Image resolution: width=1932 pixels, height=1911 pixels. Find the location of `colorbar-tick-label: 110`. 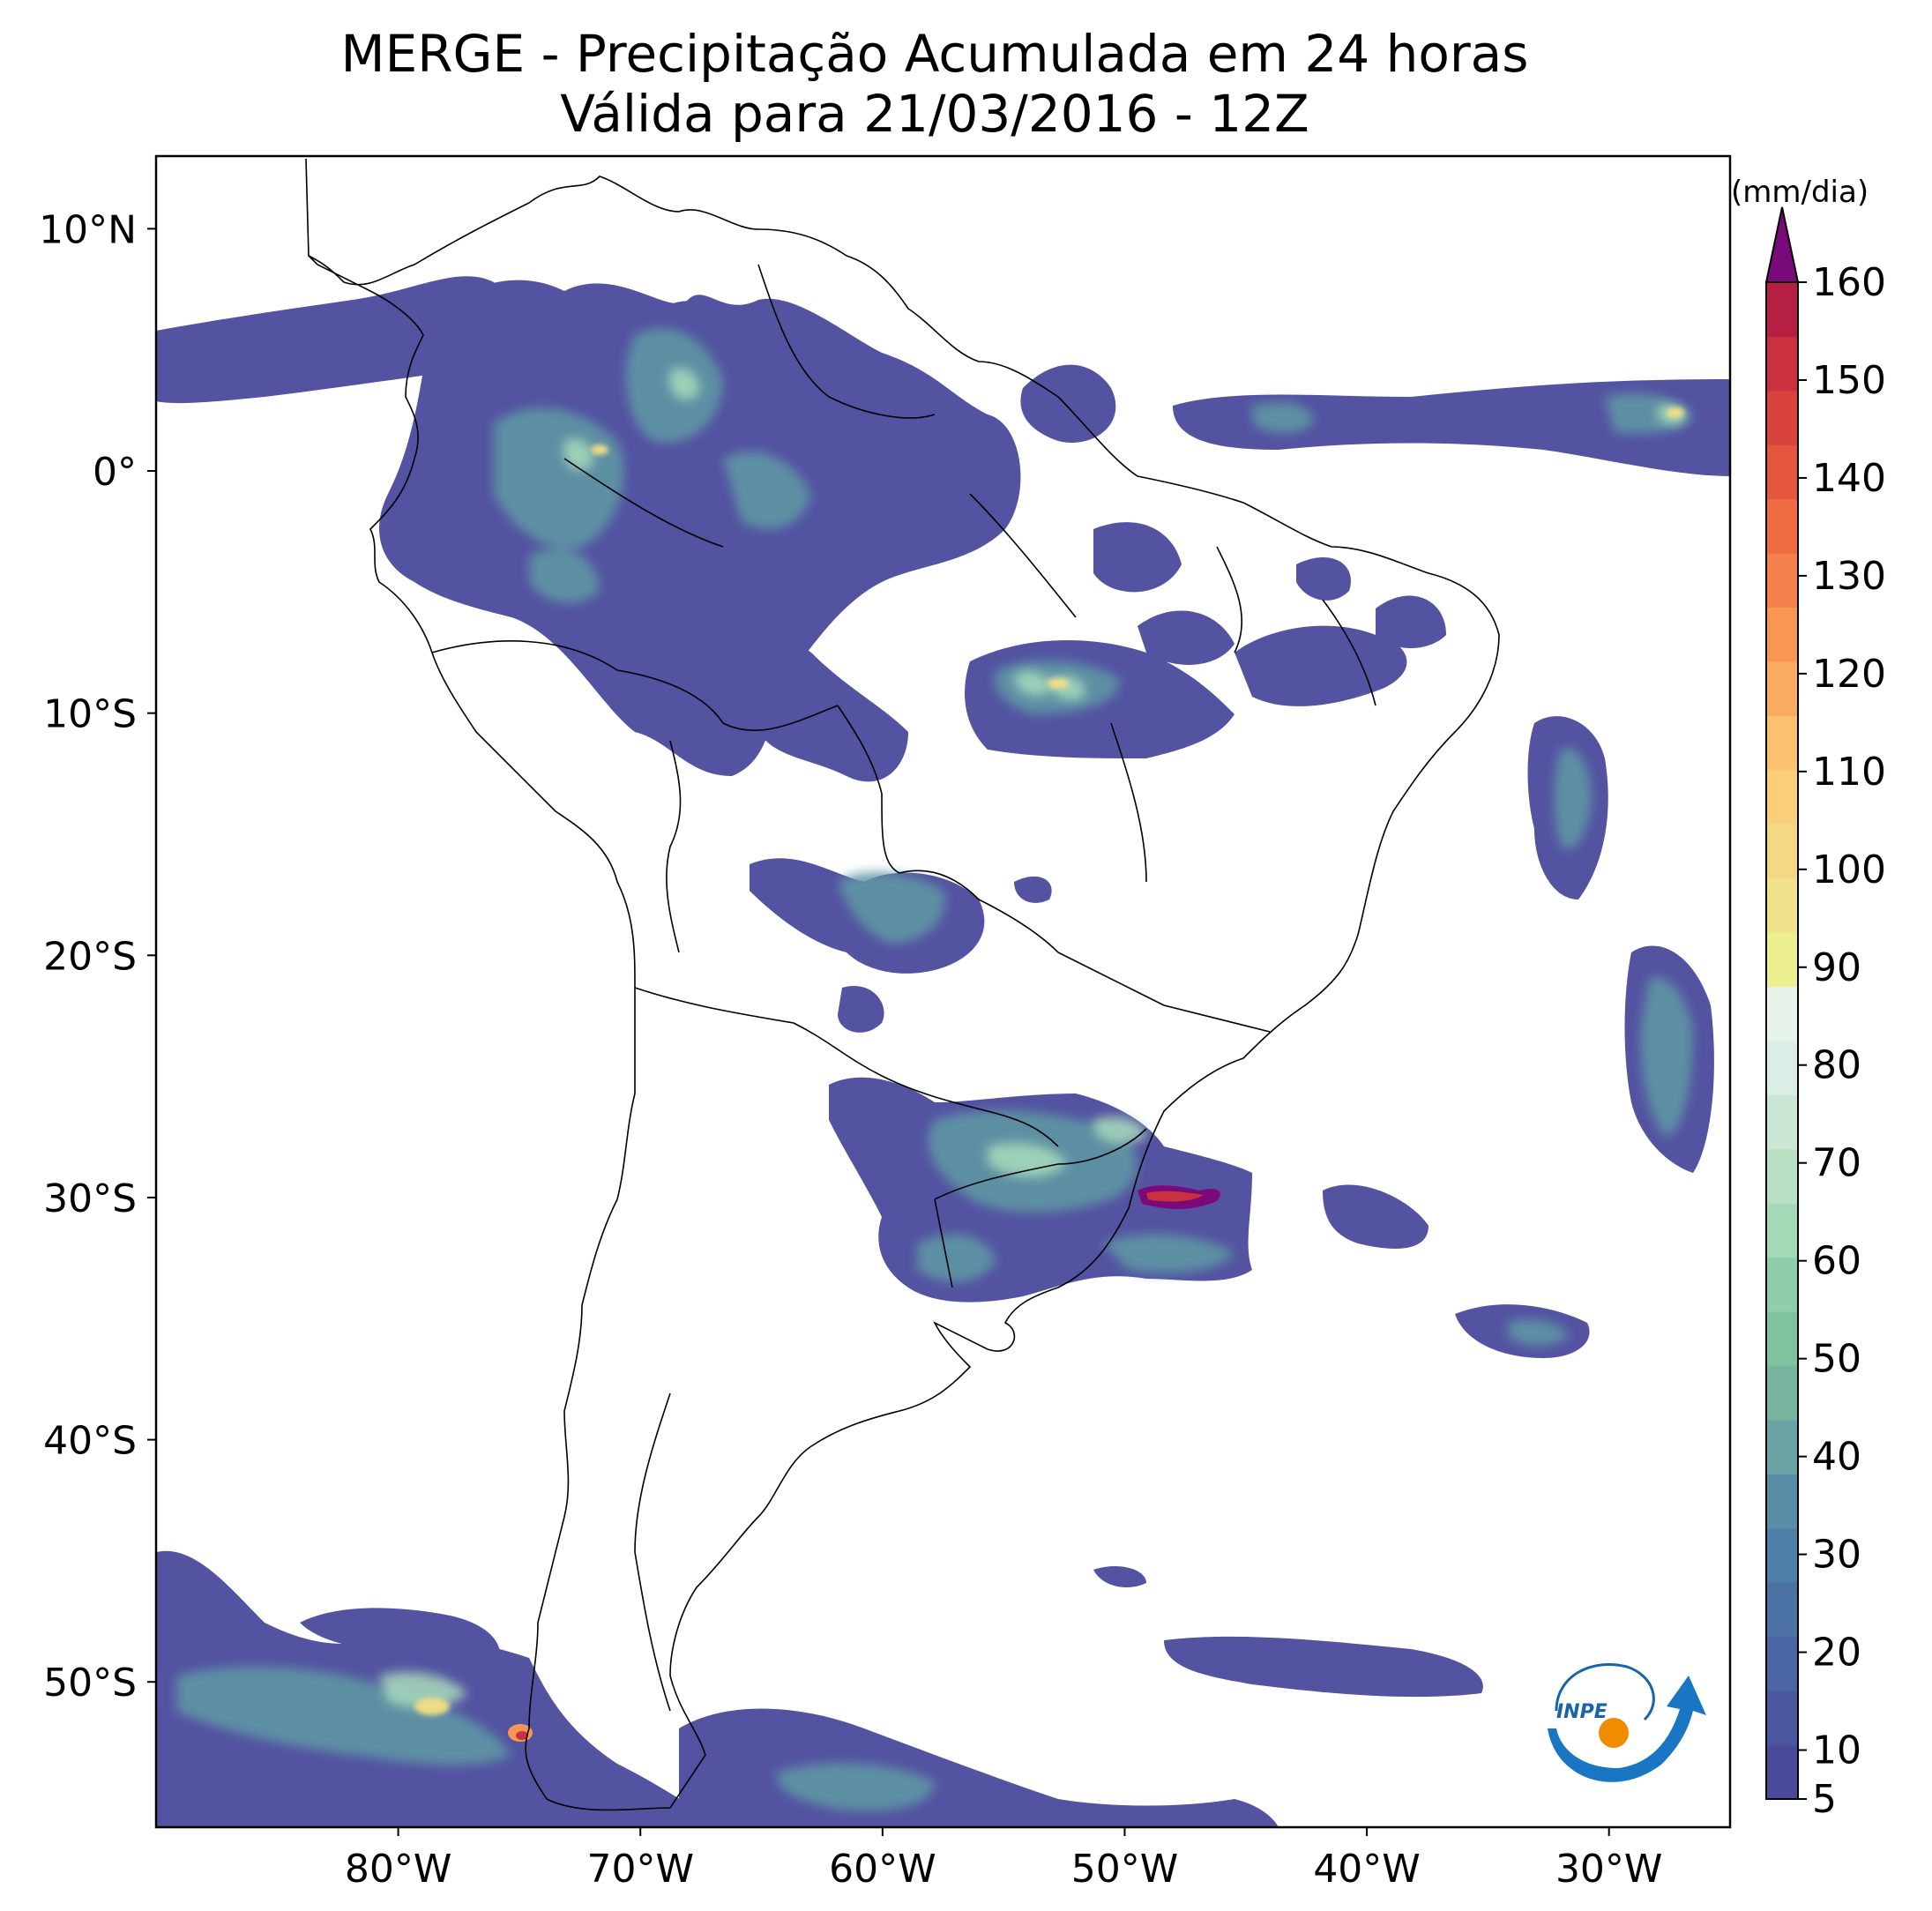

colorbar-tick-label: 110 is located at coordinates (1849, 773).